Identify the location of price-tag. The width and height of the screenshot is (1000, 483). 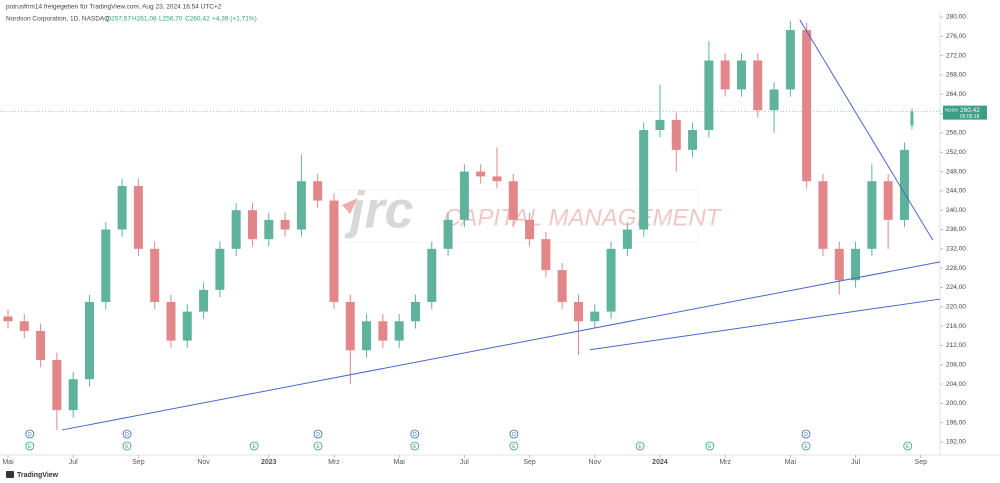
(965, 112).